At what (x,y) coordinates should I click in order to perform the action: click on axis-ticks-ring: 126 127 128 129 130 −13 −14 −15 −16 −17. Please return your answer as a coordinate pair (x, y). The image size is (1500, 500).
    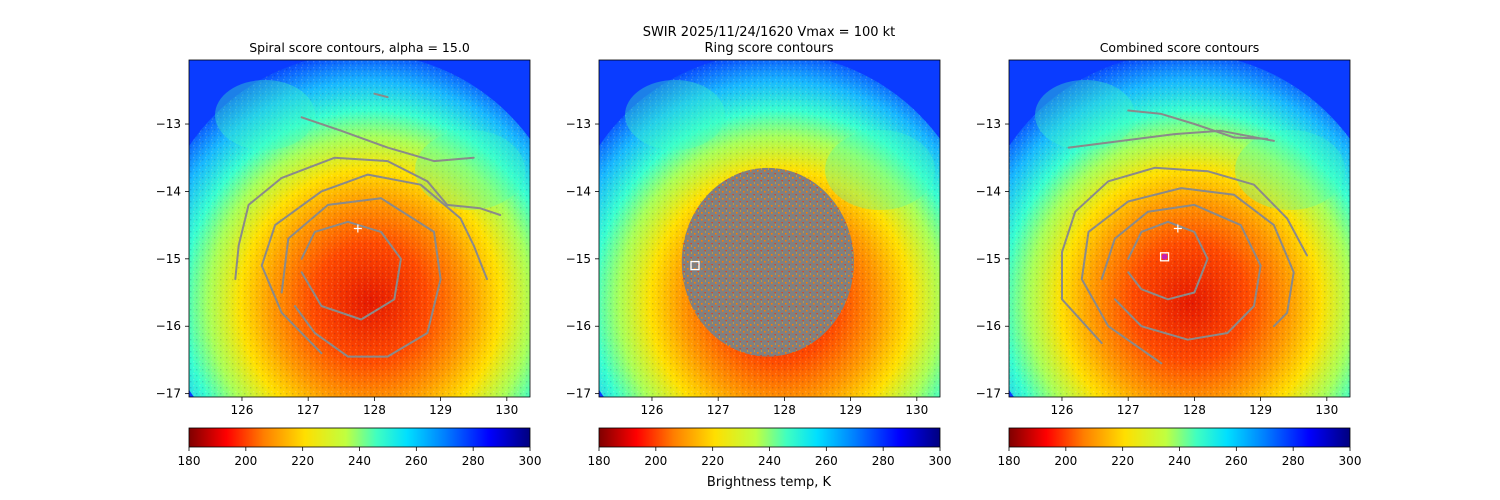
    Looking at the image, I should click on (747, 267).